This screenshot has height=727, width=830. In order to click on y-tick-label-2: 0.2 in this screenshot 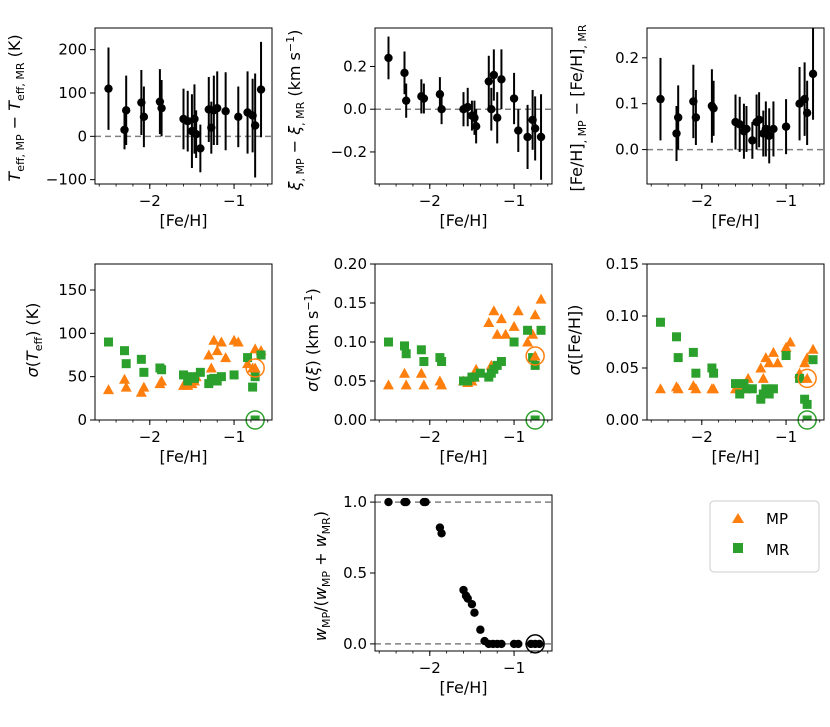, I will do `click(355, 66)`.